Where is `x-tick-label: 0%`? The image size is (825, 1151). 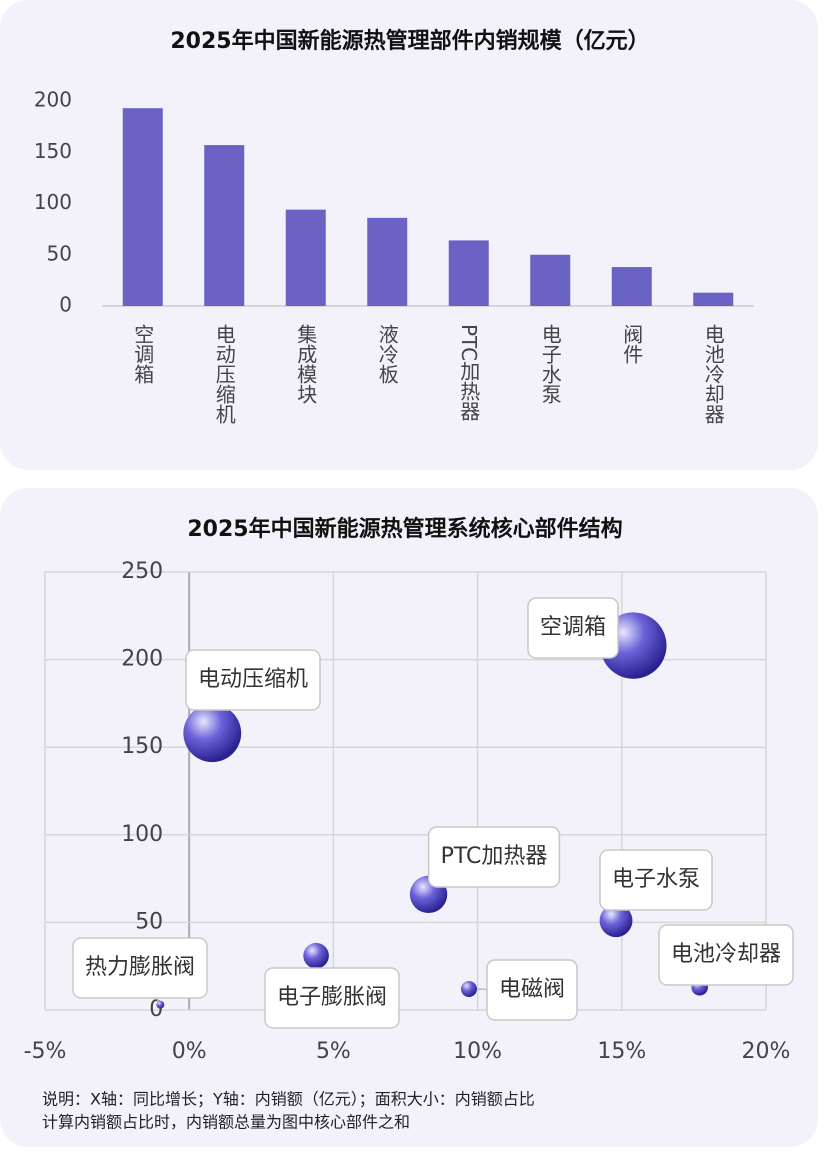
x-tick-label: 0% is located at coordinates (189, 1051).